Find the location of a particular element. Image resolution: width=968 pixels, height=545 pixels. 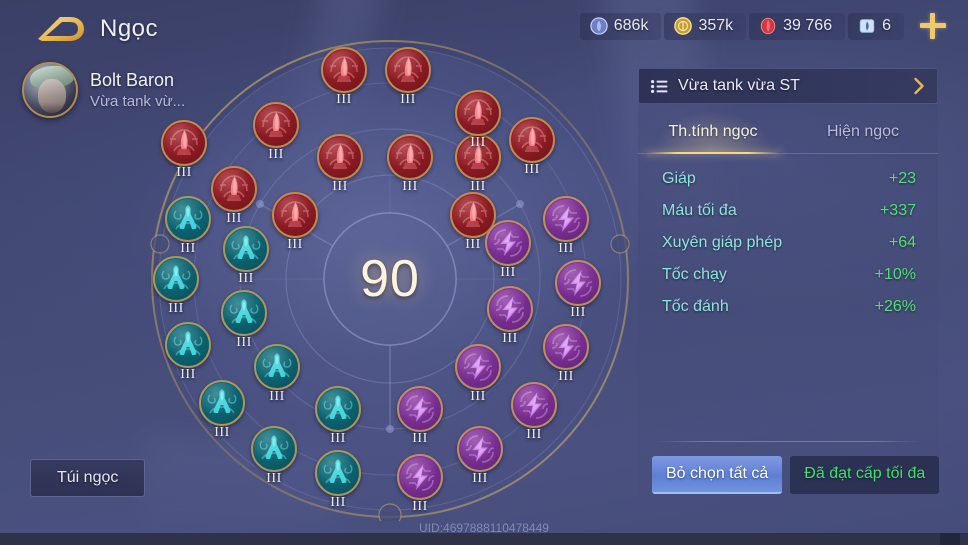

rune-gem-purple-25: III is located at coordinates (578, 290).